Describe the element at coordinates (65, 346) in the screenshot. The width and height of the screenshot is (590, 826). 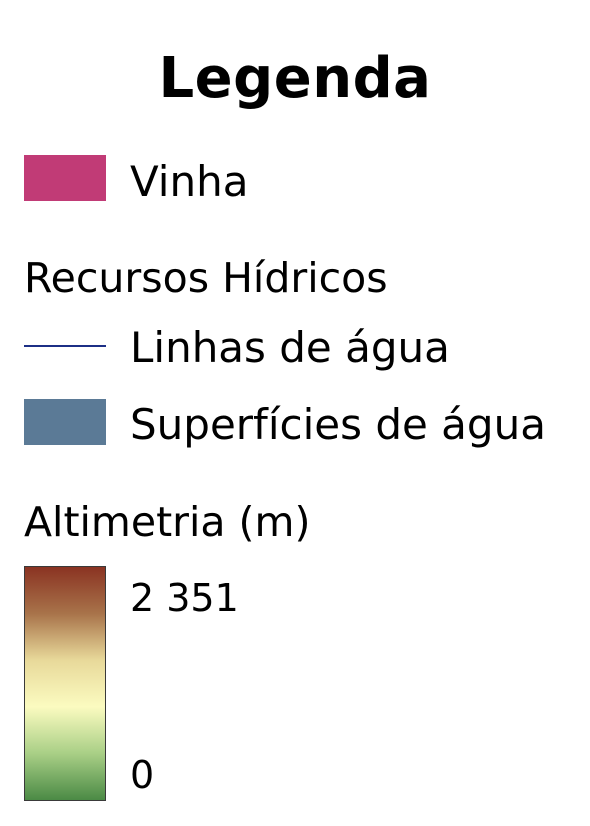
I see `linhas-de-agua-line-symbol` at that location.